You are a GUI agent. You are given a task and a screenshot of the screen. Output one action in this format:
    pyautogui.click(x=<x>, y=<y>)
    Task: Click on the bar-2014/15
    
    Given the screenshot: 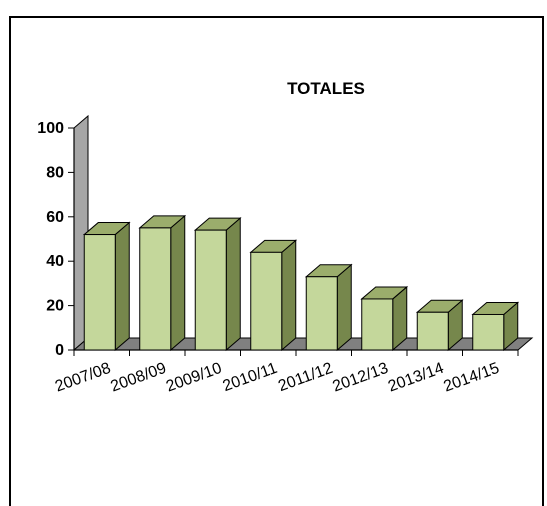 What is the action you would take?
    pyautogui.click(x=495, y=326)
    